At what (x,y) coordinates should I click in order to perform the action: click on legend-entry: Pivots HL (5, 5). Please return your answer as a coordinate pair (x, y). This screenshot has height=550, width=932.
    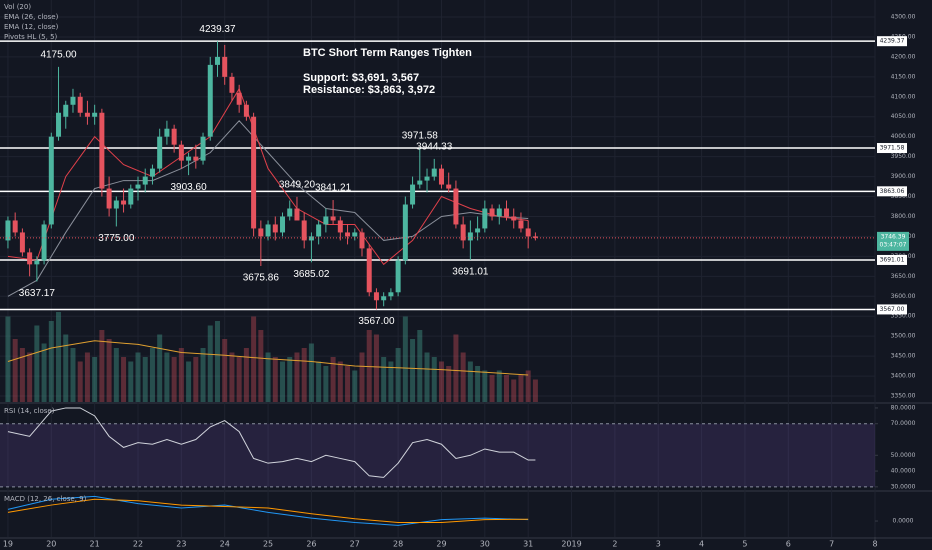
    Looking at the image, I should click on (31, 37).